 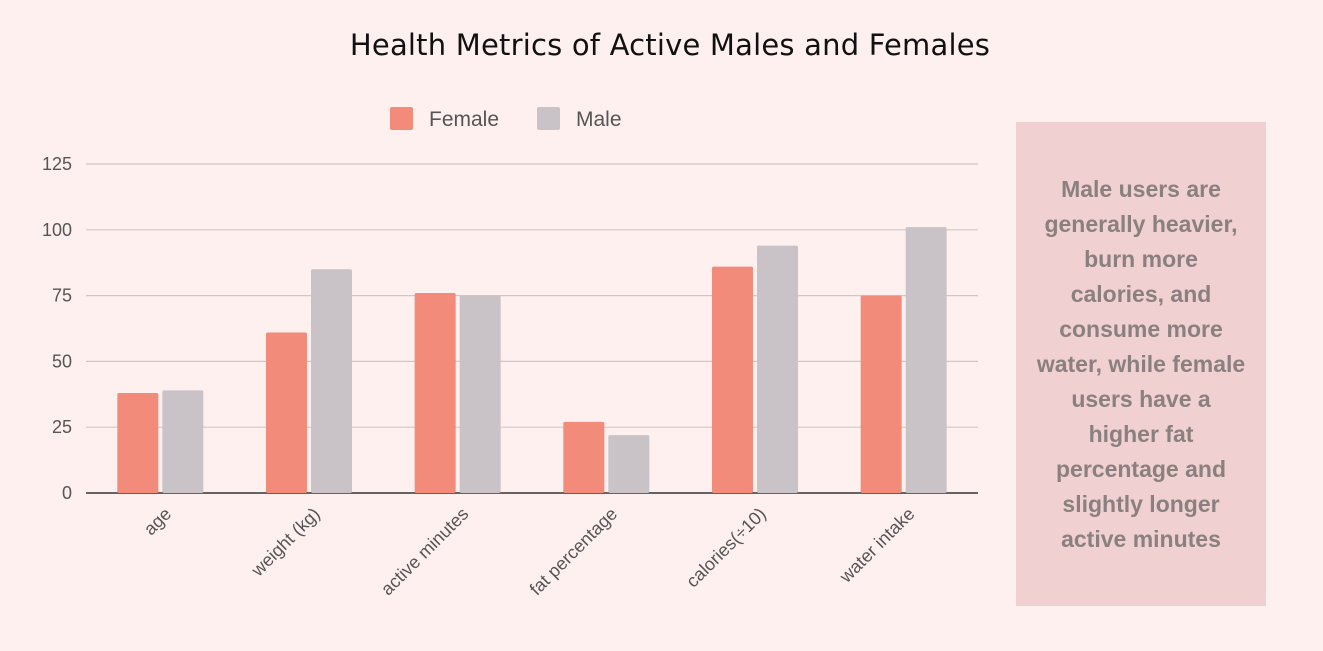 What do you see at coordinates (62, 296) in the screenshot?
I see `y-tick-label: 75` at bounding box center [62, 296].